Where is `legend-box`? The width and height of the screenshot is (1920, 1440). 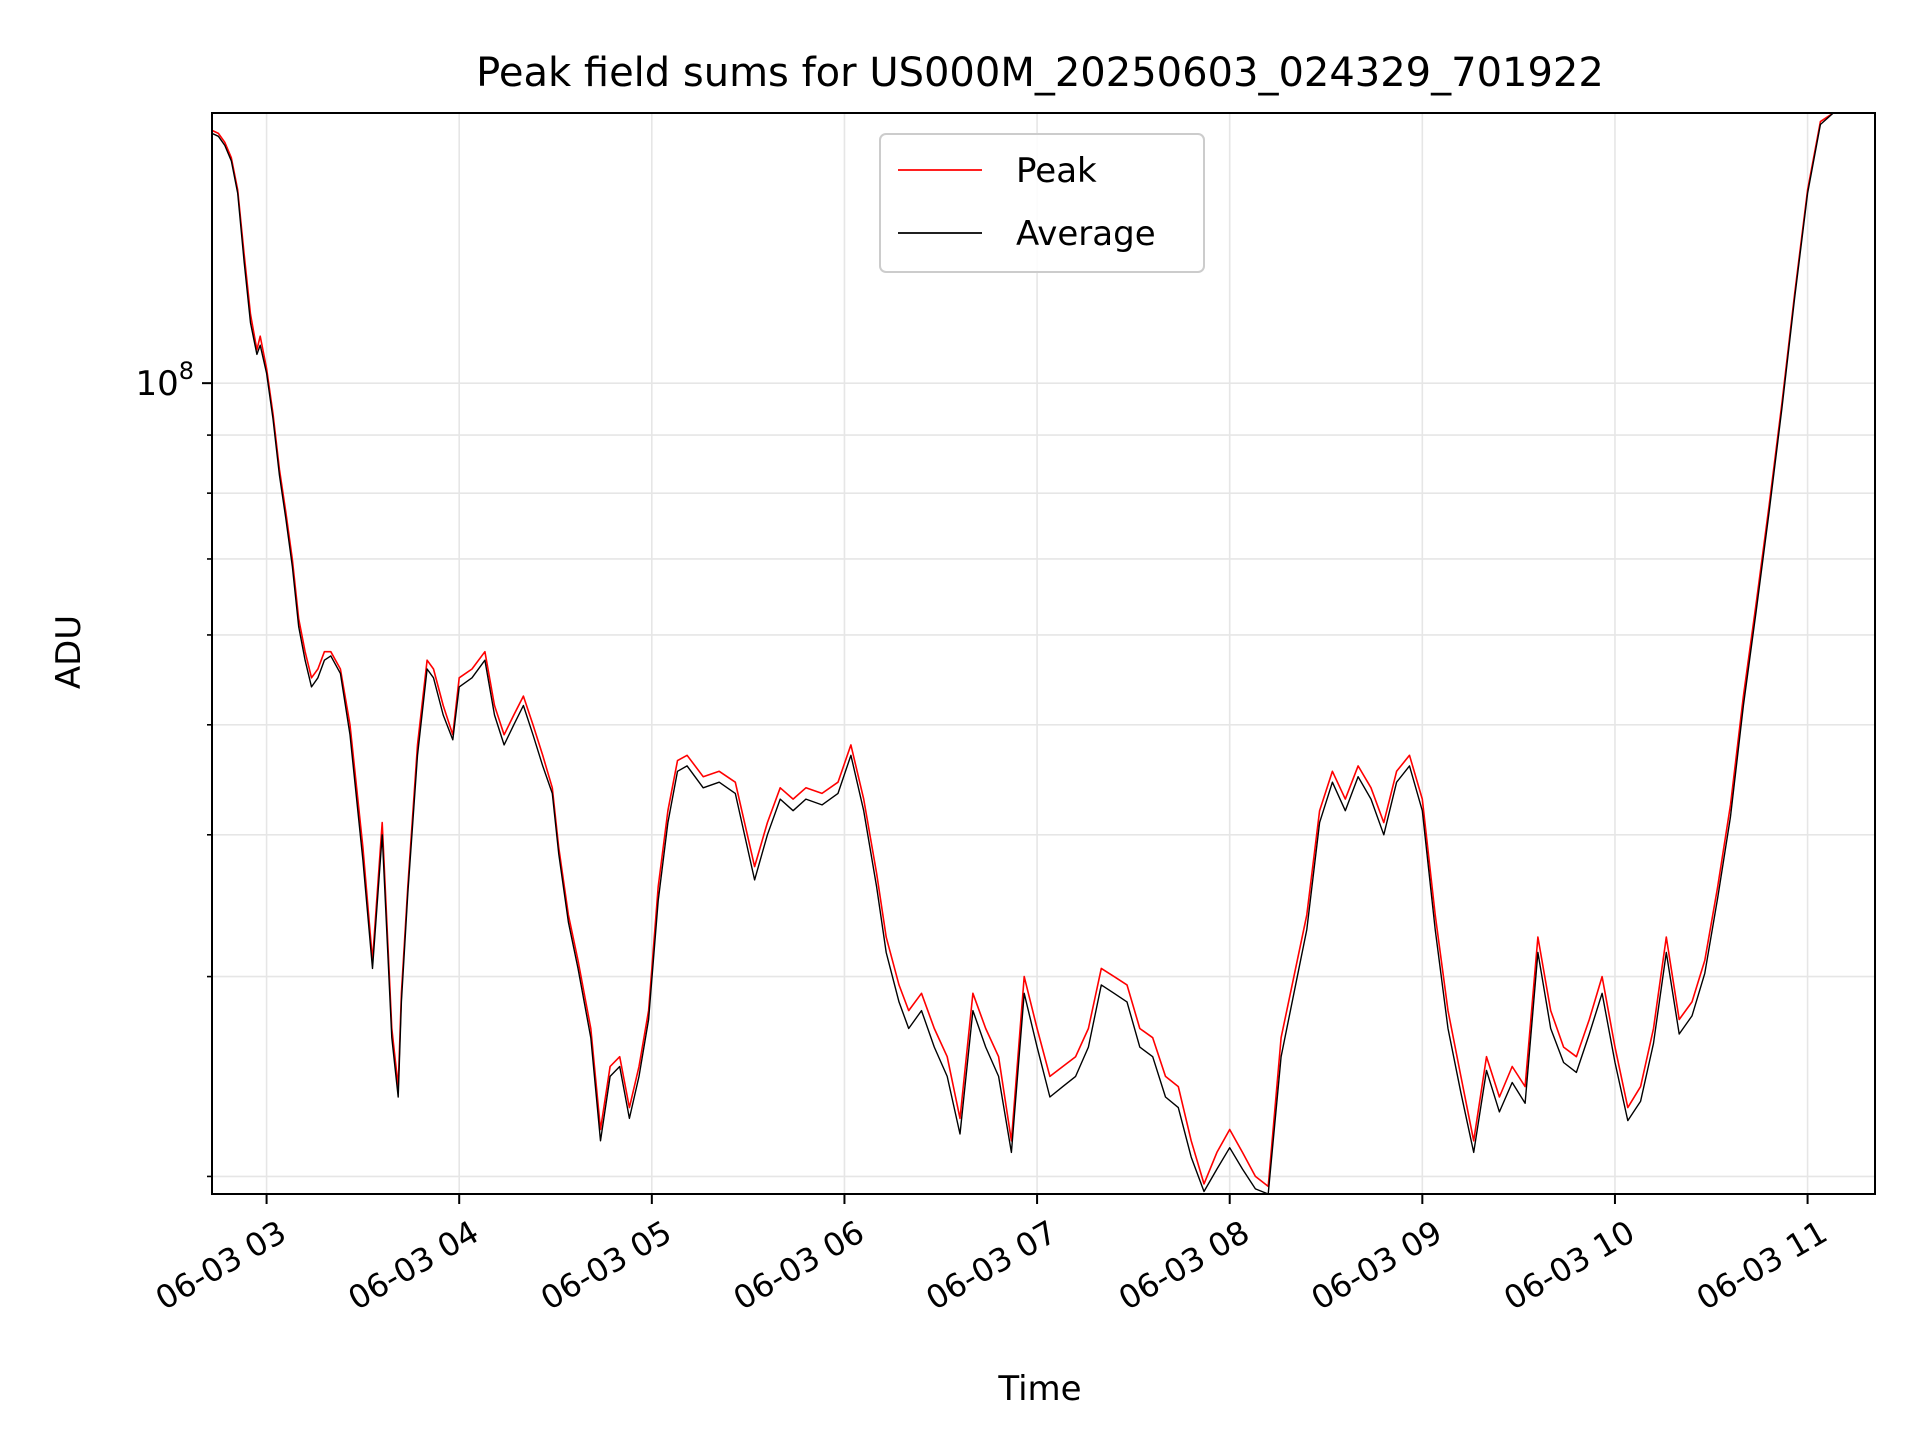 legend-box is located at coordinates (1042, 203).